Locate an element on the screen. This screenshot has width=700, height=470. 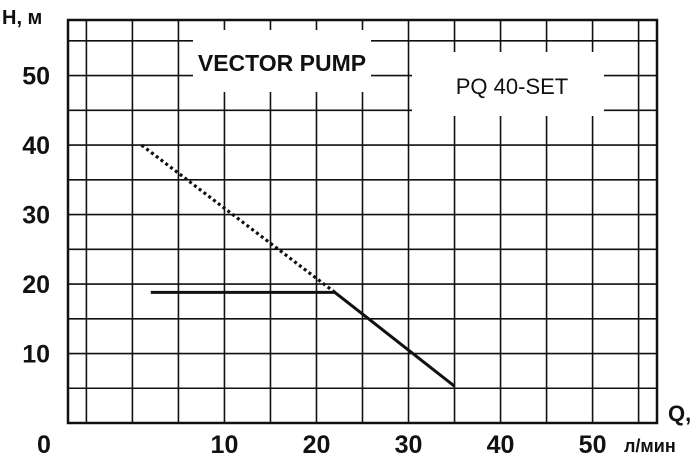
y-tick-labels: 10 20 30 40 50 is located at coordinates (36, 216).